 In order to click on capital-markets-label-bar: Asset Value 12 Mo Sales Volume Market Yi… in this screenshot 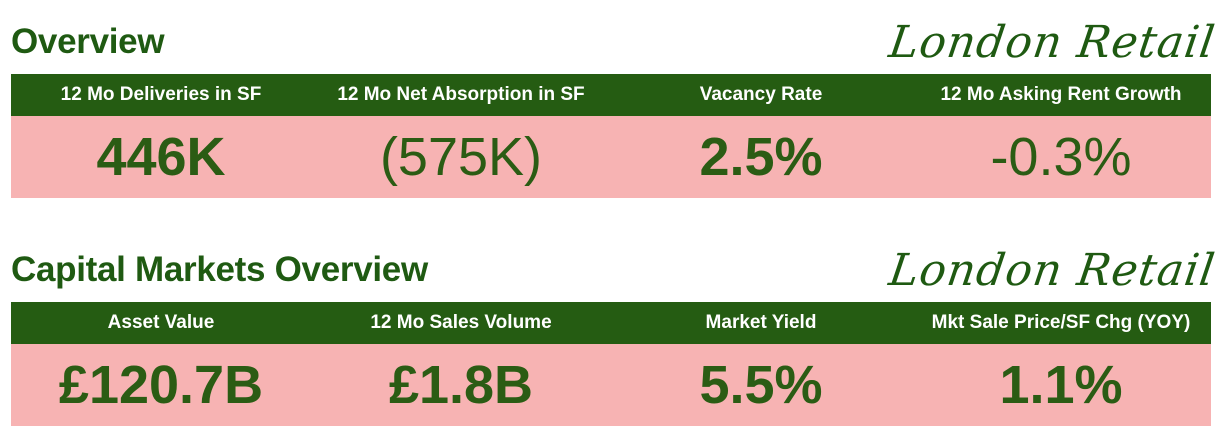, I will do `click(611, 323)`.